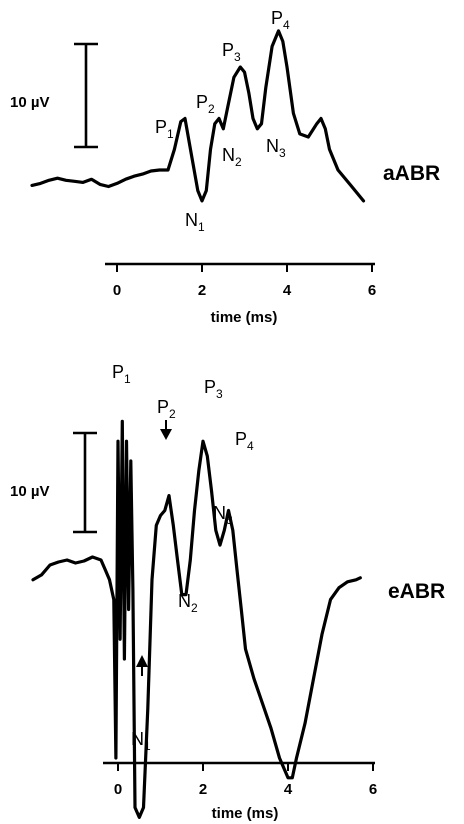  I want to click on eabr-label-n3: N3, so click(223, 515).